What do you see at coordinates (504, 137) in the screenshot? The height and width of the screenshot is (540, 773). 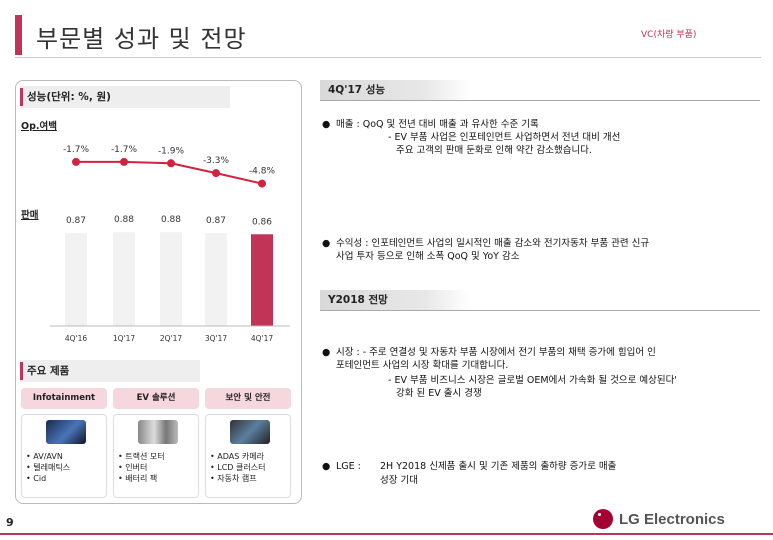 I see `sales-detail-1: - EV 부품 사업은 인포테인먼트 사업하면서 전년 대비 개선` at bounding box center [504, 137].